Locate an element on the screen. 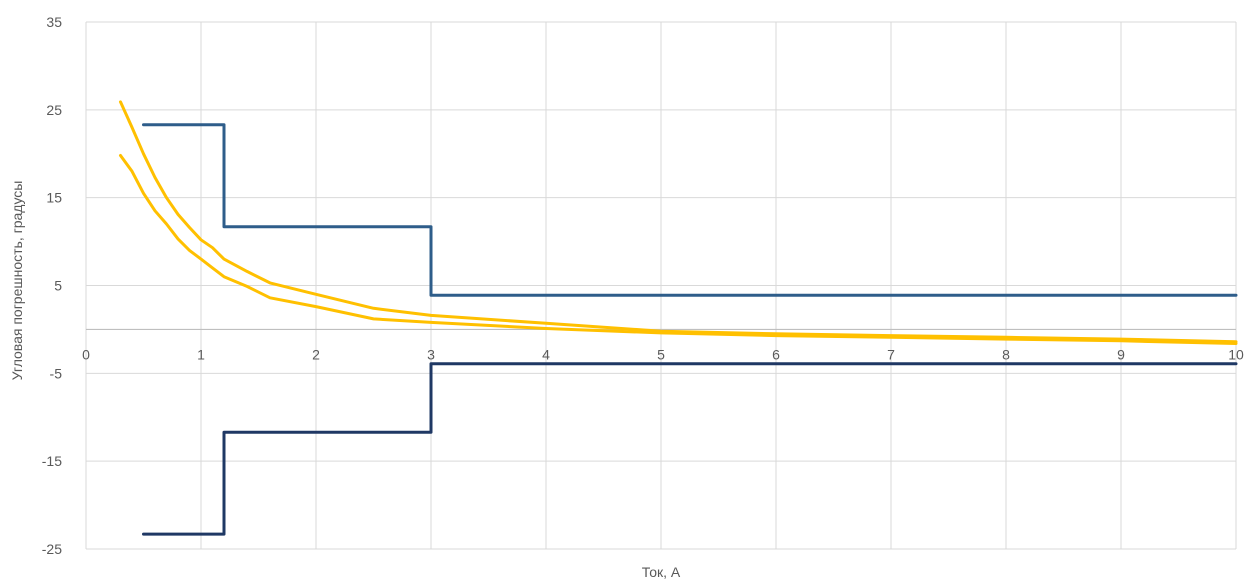 This screenshot has height=584, width=1259. x-tick-label: 2 is located at coordinates (316, 354).